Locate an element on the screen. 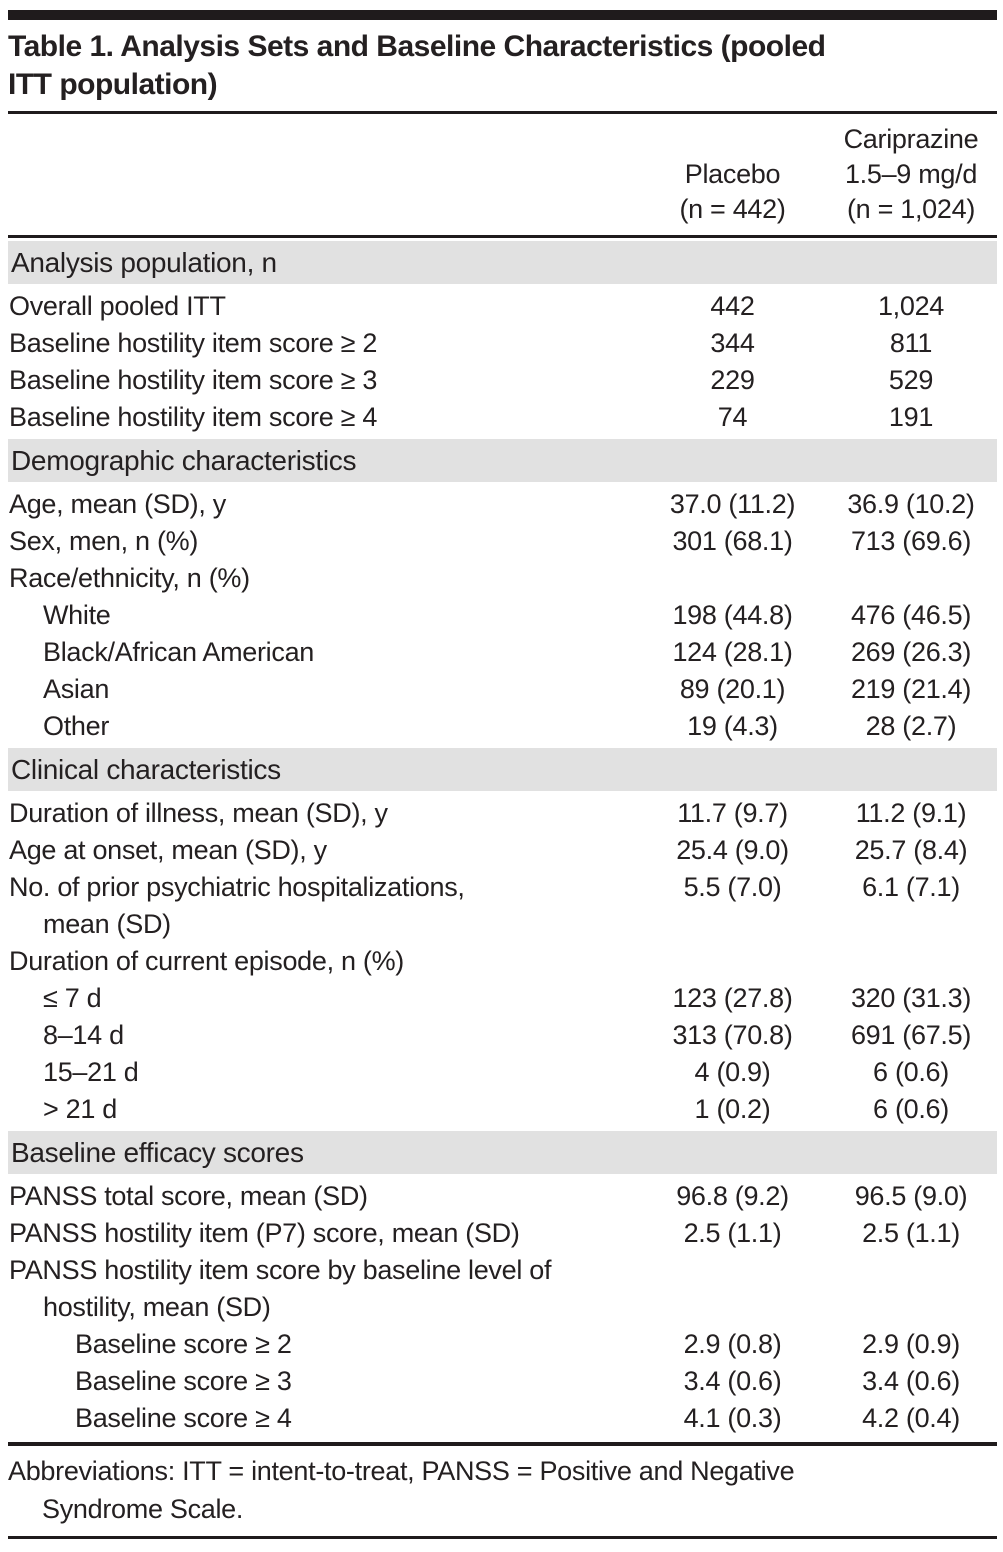 This screenshot has width=1003, height=1552. row-label: Baseline hostility item score ≥ 4 is located at coordinates (193, 417).